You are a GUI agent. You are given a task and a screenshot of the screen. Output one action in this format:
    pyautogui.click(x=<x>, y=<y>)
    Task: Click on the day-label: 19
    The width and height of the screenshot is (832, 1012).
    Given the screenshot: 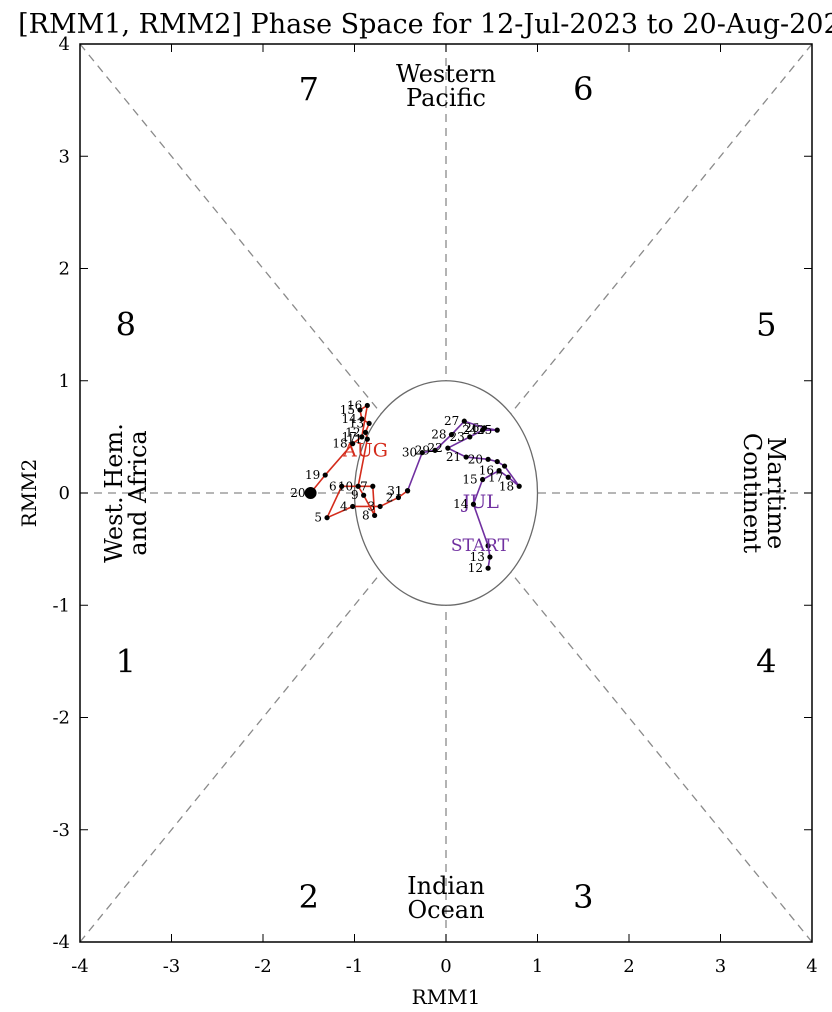 What is the action you would take?
    pyautogui.click(x=312, y=475)
    